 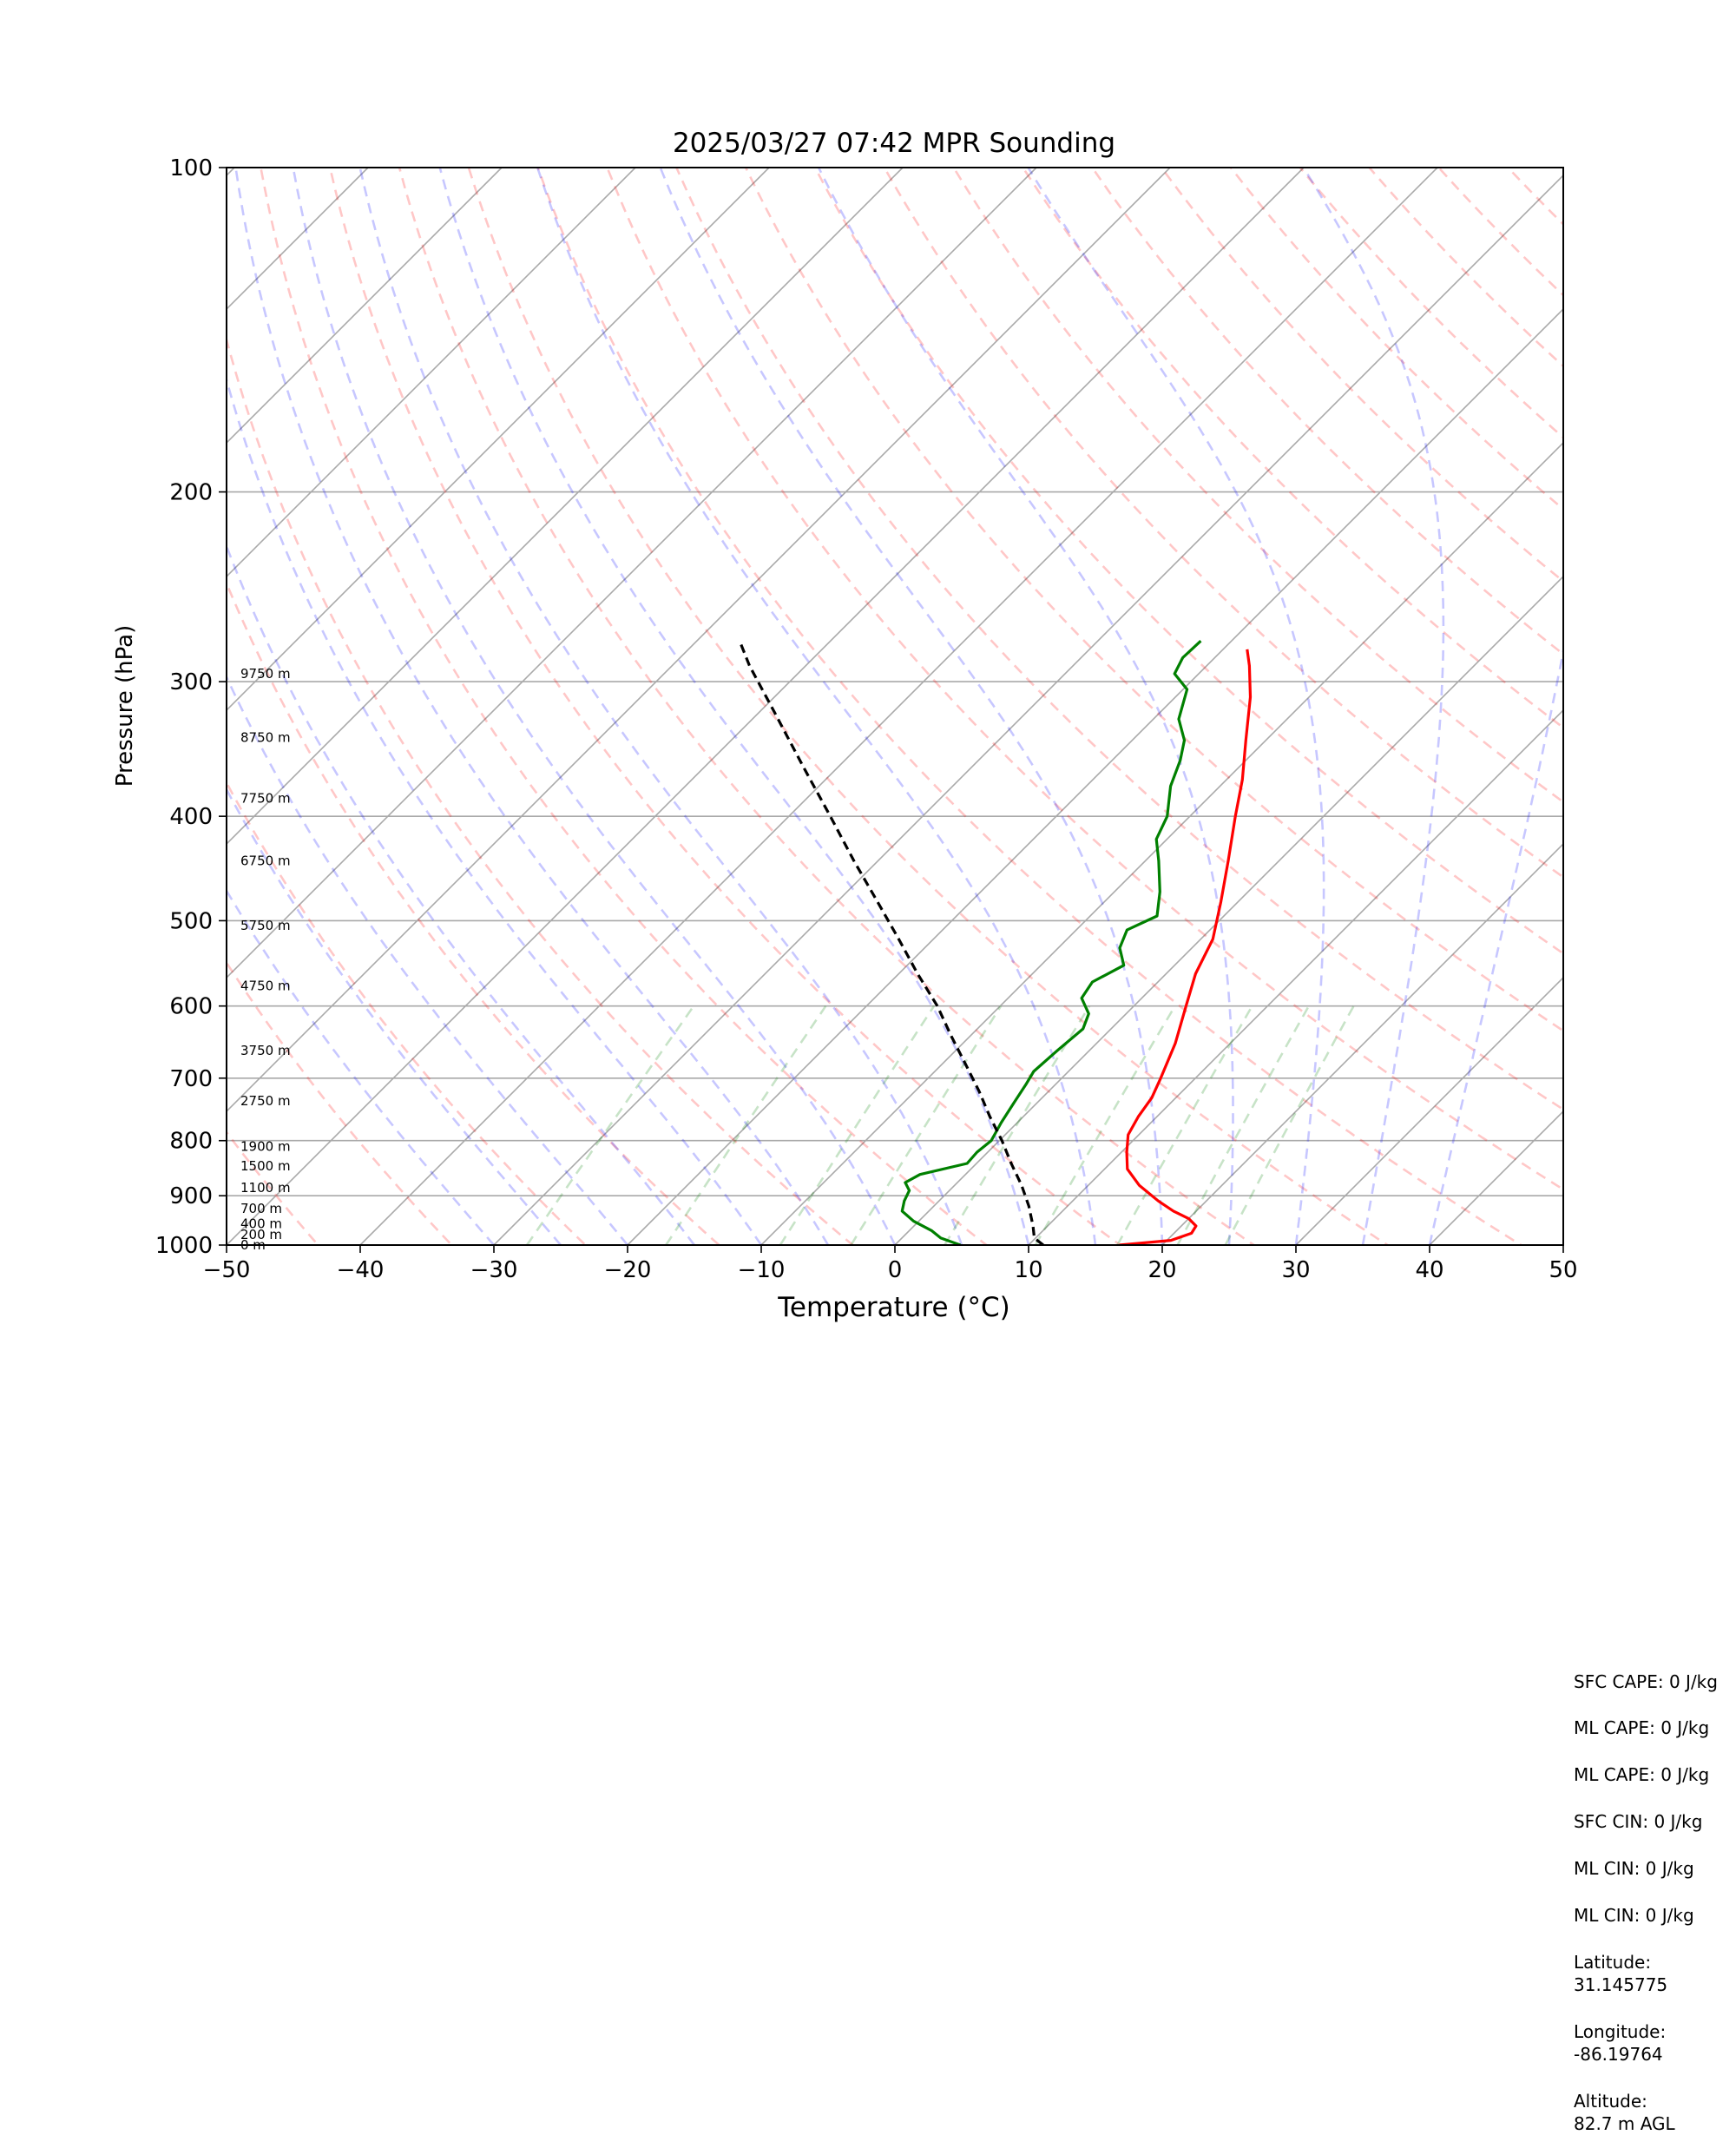 What do you see at coordinates (1646, 1681) in the screenshot?
I see `sfc-cape-text: SFC CAPE: 0 J/kg` at bounding box center [1646, 1681].